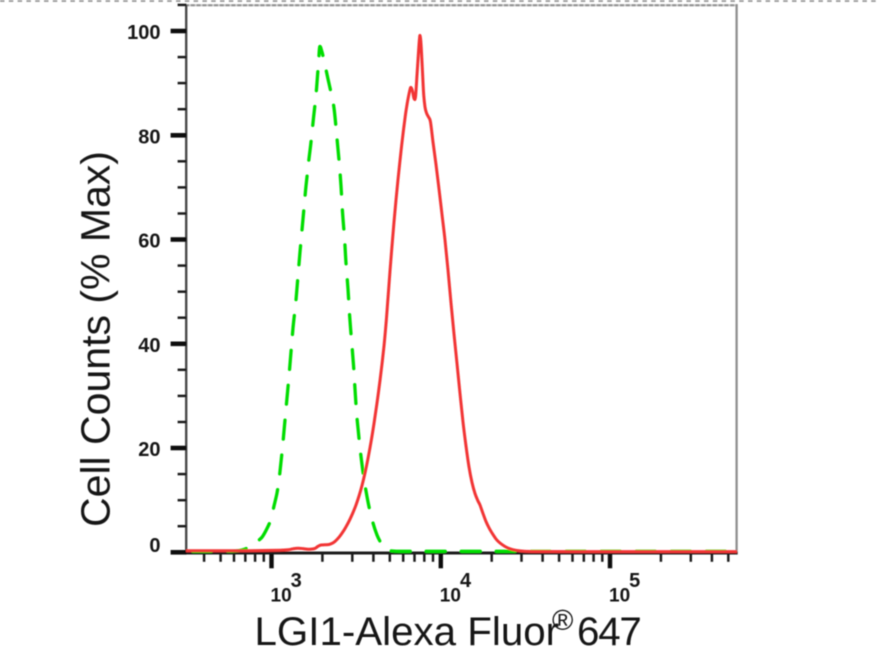 The height and width of the screenshot is (652, 880). What do you see at coordinates (143, 33) in the screenshot?
I see `svg-text: 100` at bounding box center [143, 33].